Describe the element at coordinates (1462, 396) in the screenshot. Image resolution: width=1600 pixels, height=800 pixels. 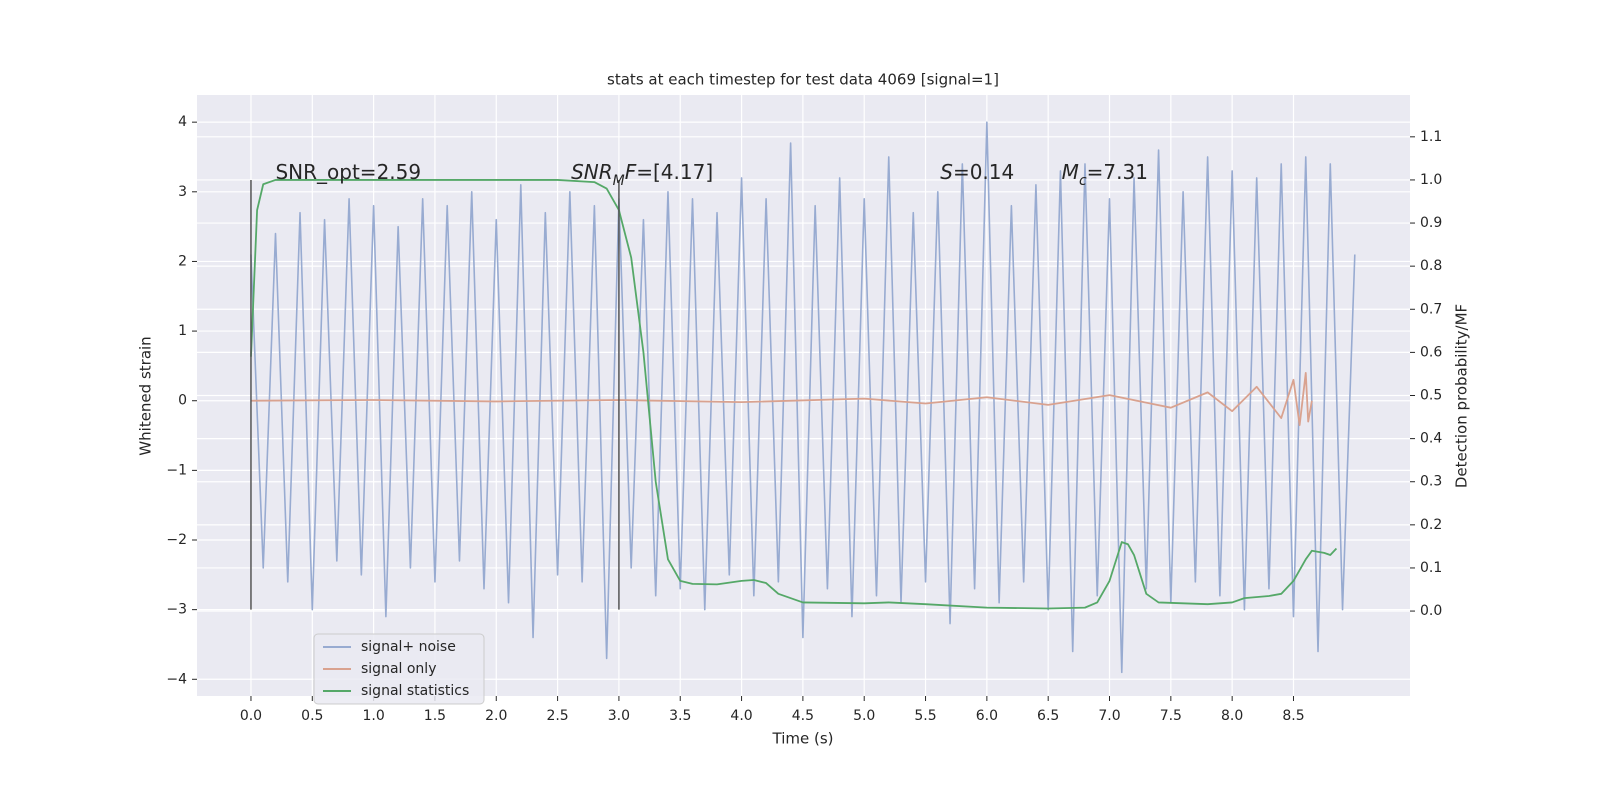
I see `y2-axis-label: Detection probability/MF` at that location.